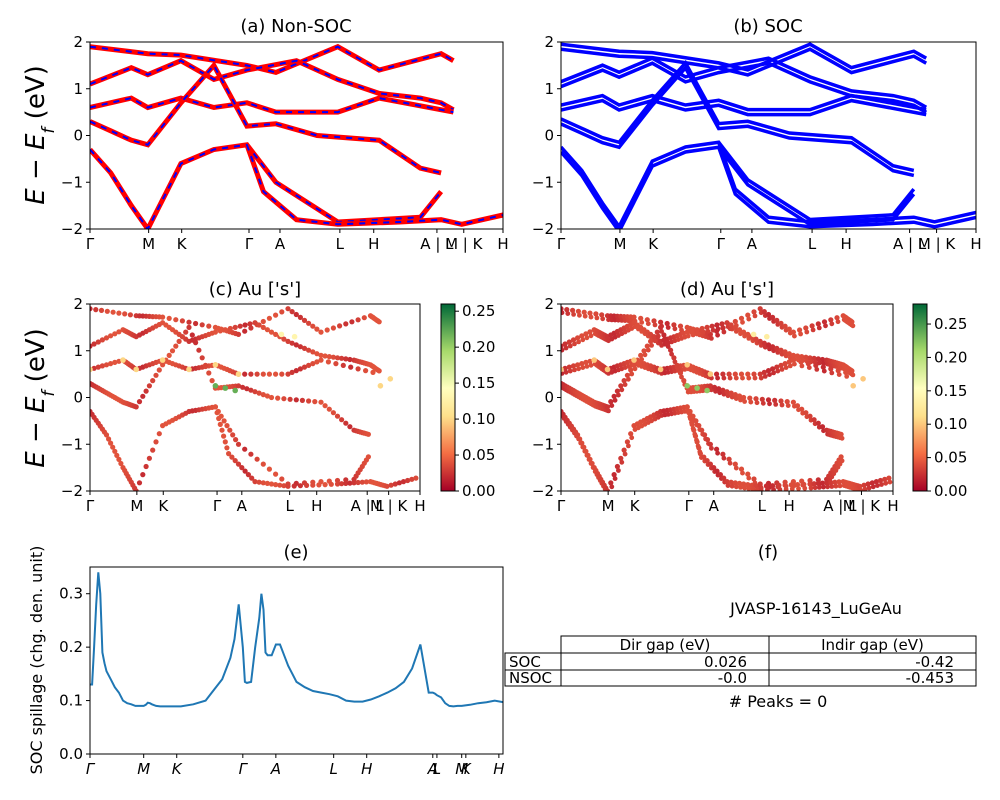  I want to click on panel-c-title: (c) Au ['s'], so click(255, 289).